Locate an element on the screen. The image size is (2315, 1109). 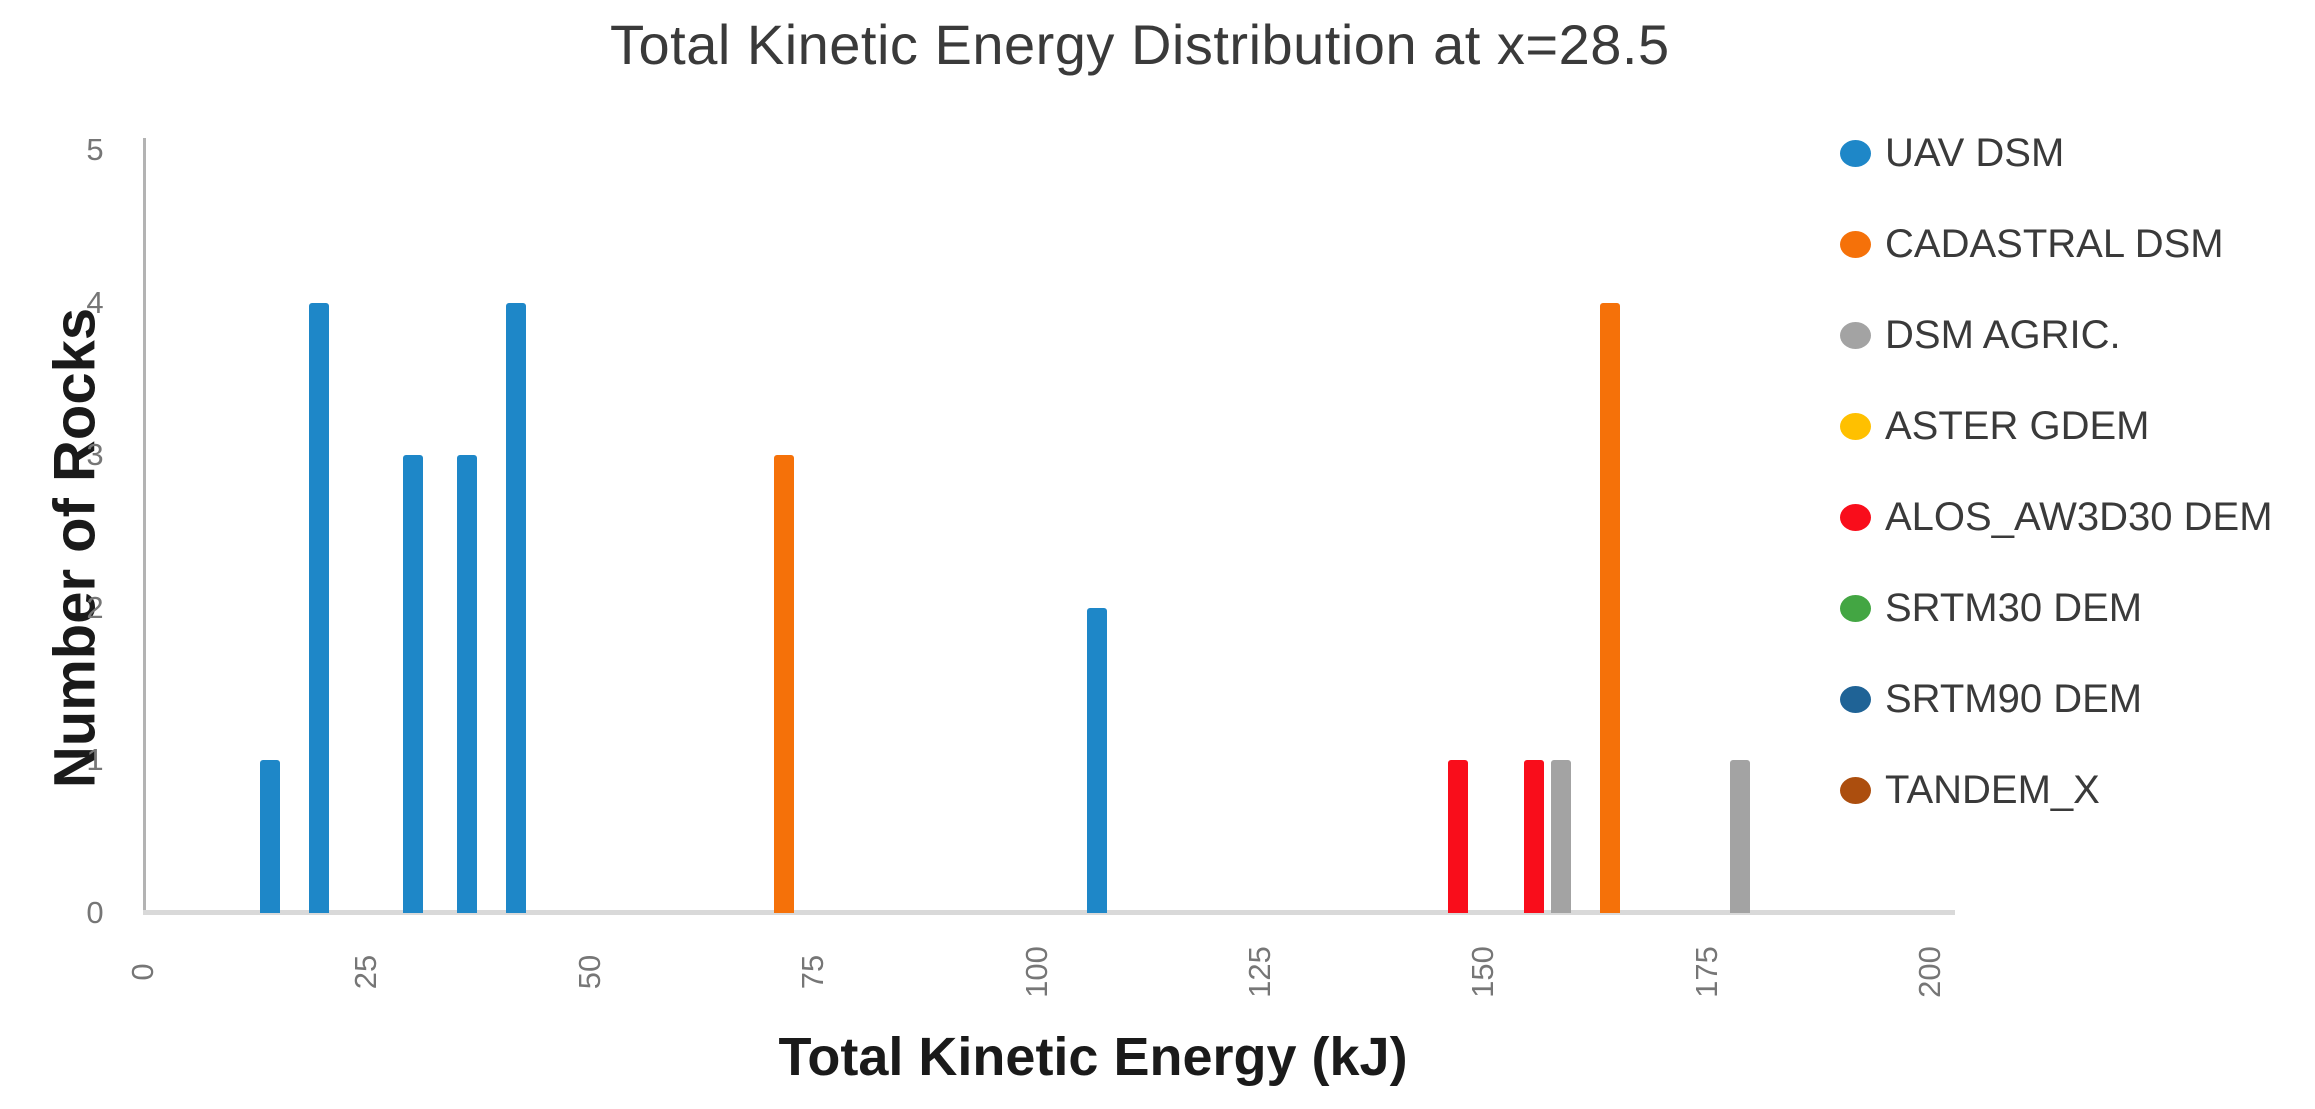
legend-label: CADASTRAL DSM is located at coordinates (2054, 243).